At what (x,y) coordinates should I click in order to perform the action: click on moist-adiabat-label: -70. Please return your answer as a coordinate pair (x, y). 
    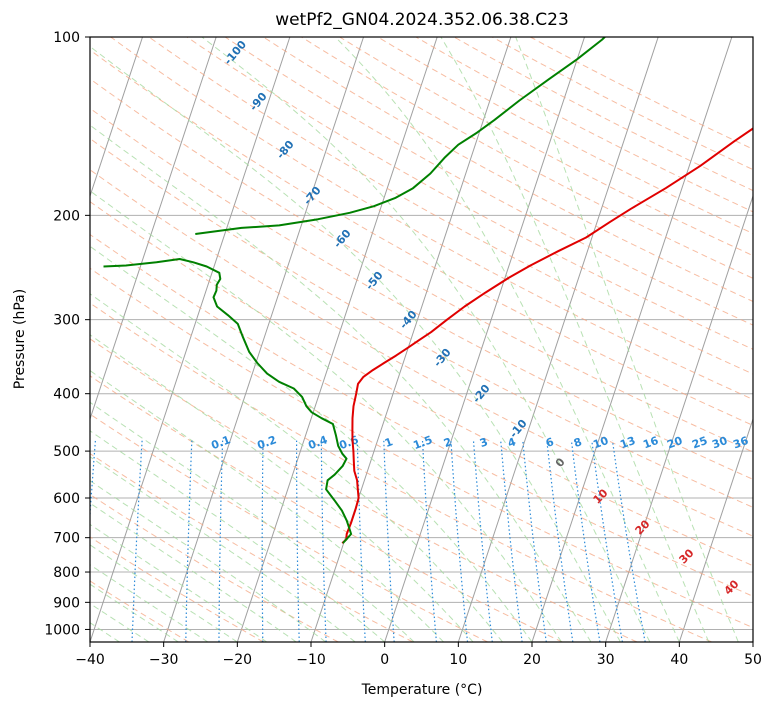
    Looking at the image, I should click on (312, 196).